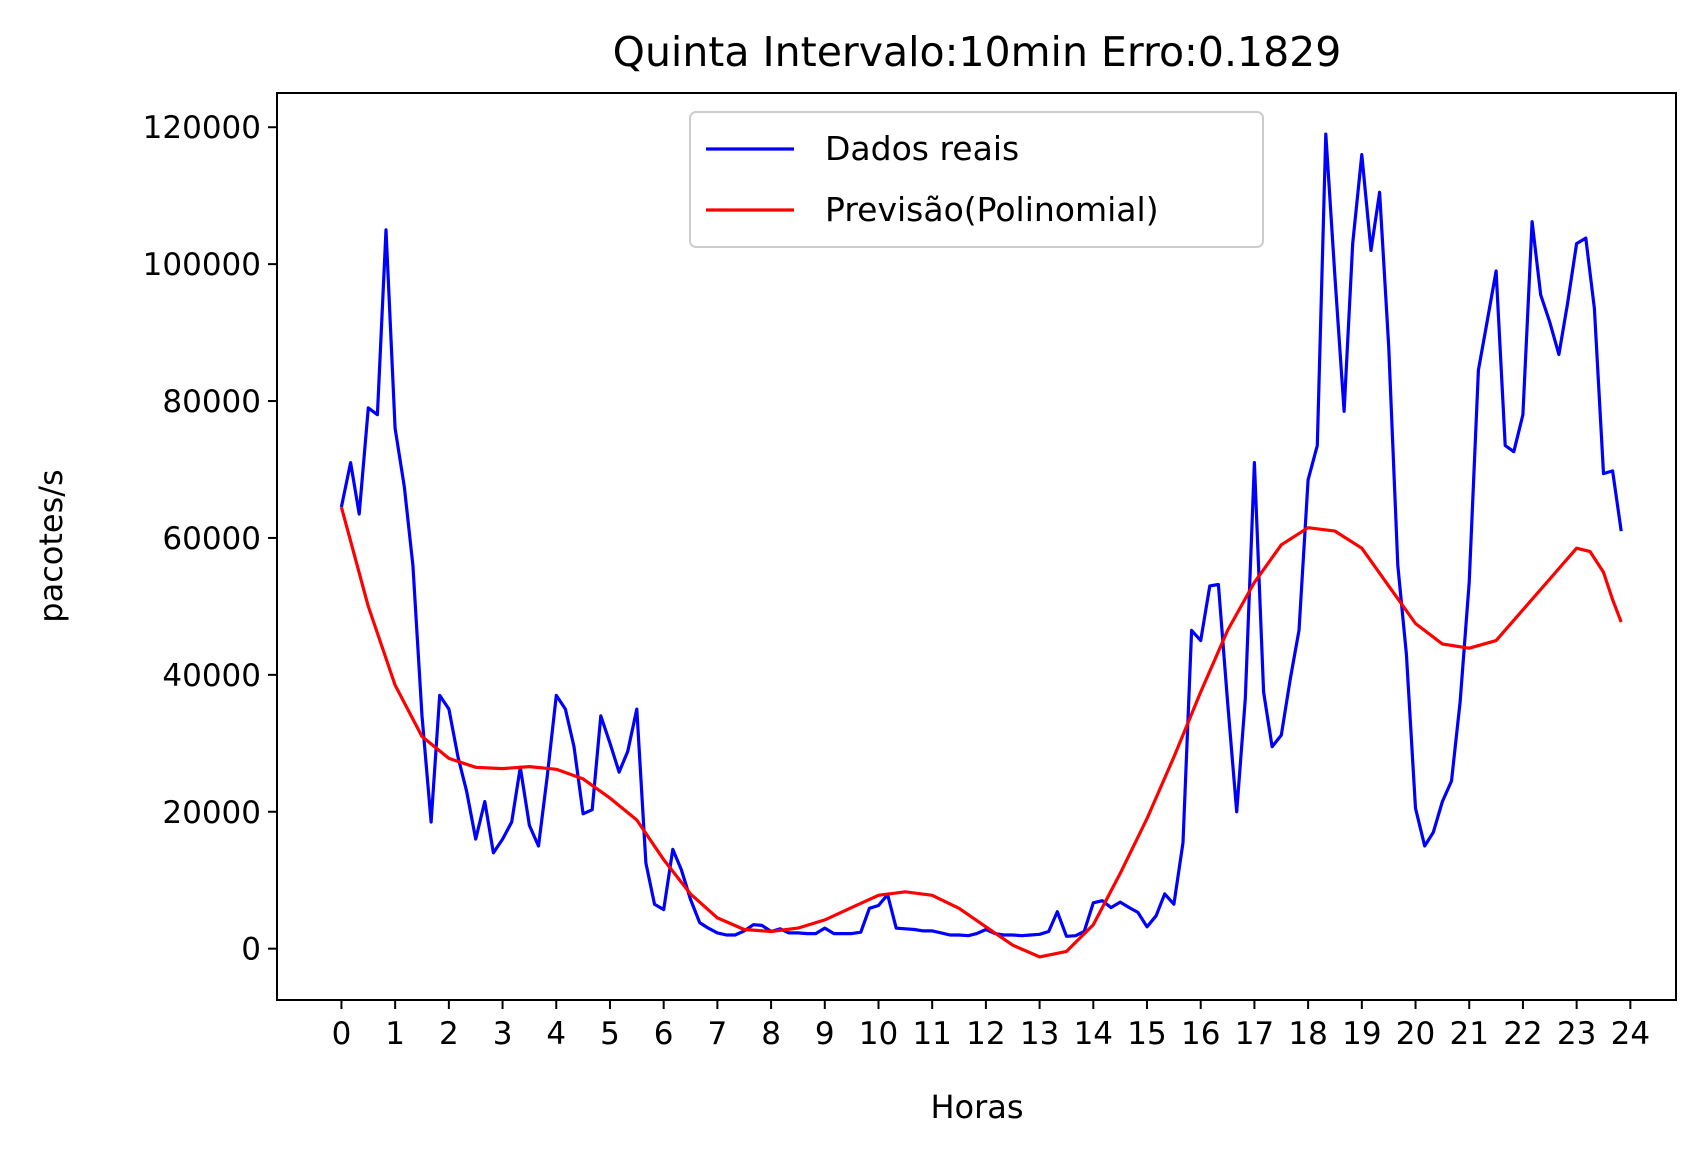  I want to click on x-tick-label: 23, so click(1576, 1034).